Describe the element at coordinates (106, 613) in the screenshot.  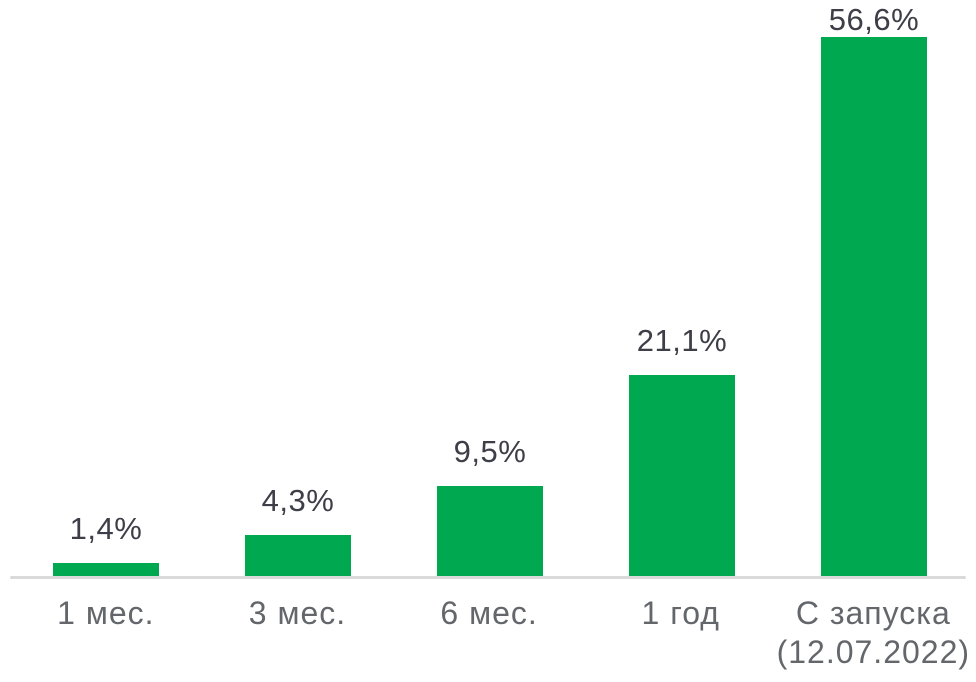
I see `x-axis-label-text: 1 мес.` at that location.